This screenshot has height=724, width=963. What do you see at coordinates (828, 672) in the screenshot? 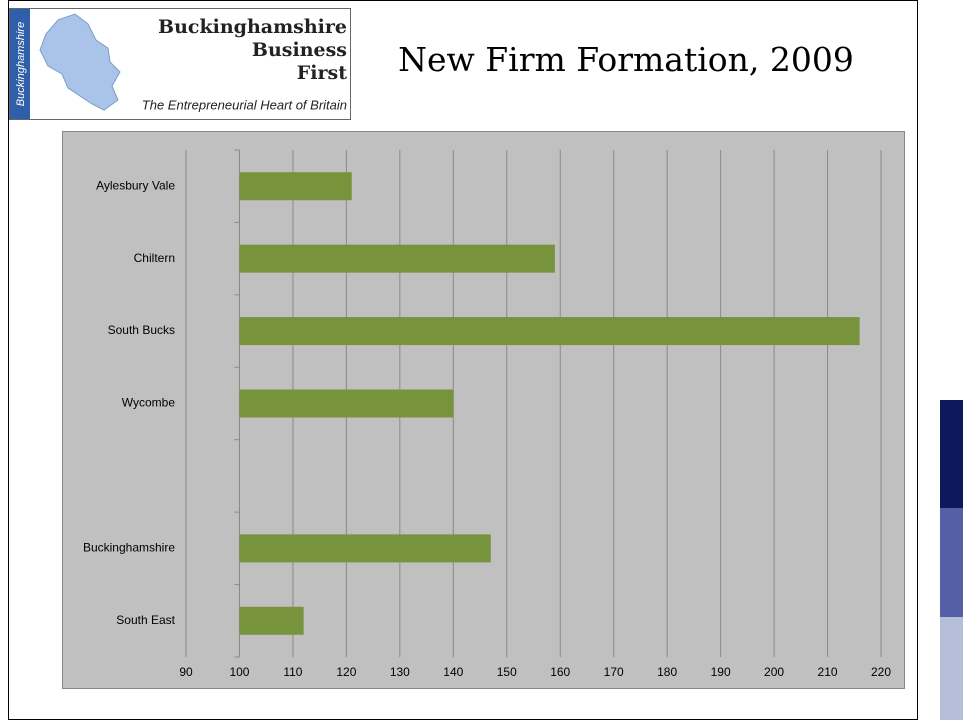
I see `x-tick-label: 210` at bounding box center [828, 672].